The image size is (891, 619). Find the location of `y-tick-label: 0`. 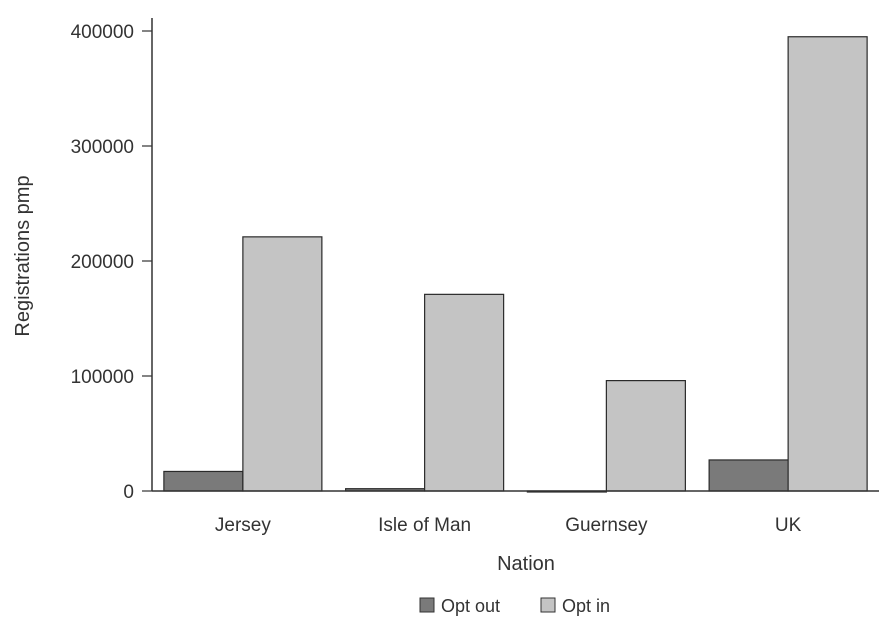

y-tick-label: 0 is located at coordinates (128, 492).